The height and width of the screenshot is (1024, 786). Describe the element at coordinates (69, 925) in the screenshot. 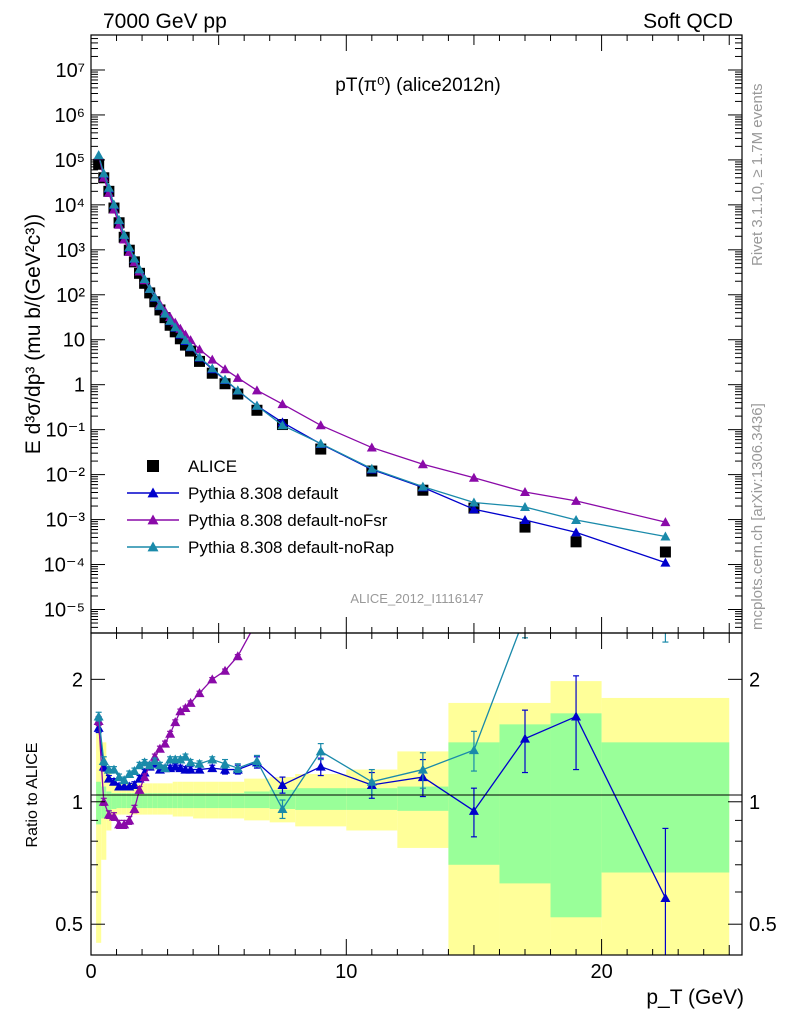

I see `ratio-y-tick-label: 0.5` at that location.